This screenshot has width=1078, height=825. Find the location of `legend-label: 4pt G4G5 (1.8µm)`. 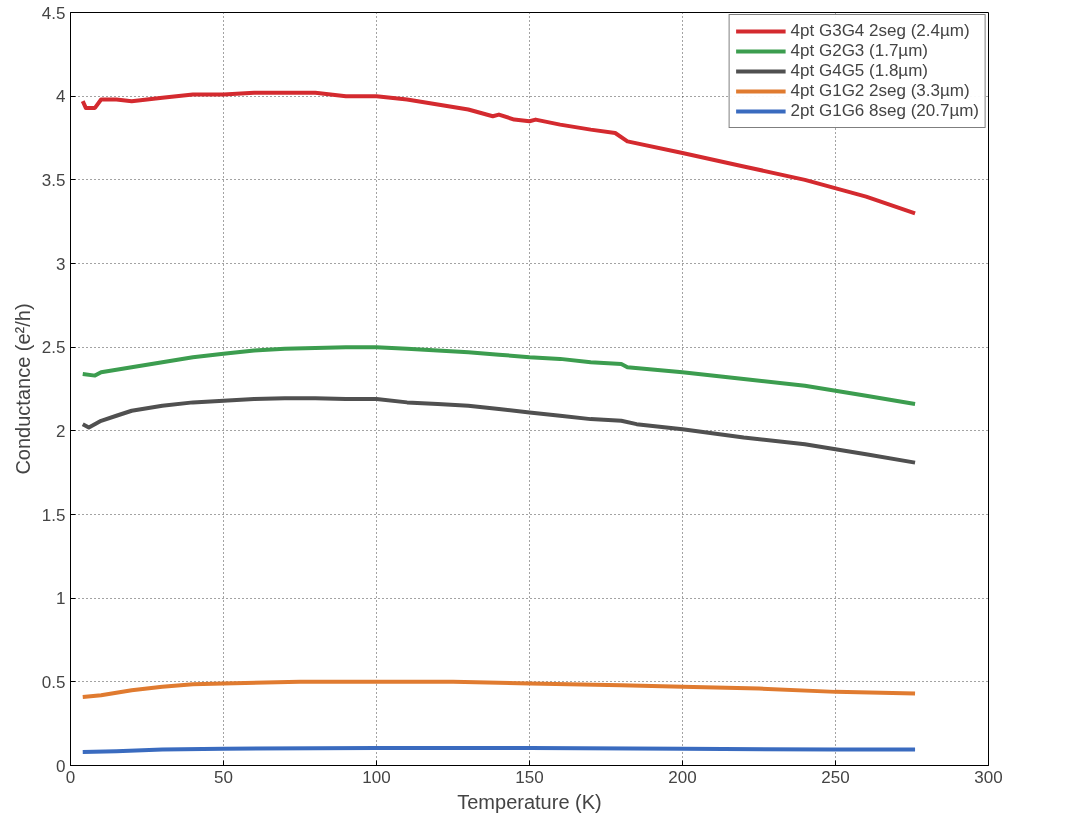

legend-label: 4pt G4G5 (1.8µm) is located at coordinates (859, 71).